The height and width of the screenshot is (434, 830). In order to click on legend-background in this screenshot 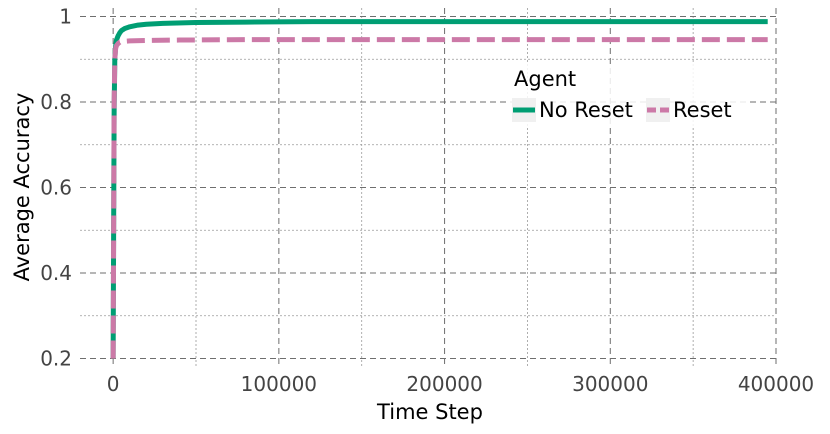, I will do `click(628, 96)`.